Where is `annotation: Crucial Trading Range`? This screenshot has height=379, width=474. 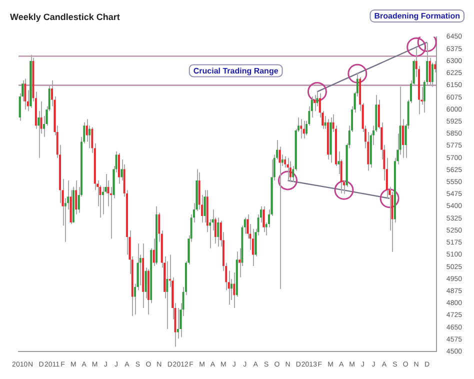
annotation: Crucial Trading Range is located at coordinates (236, 71).